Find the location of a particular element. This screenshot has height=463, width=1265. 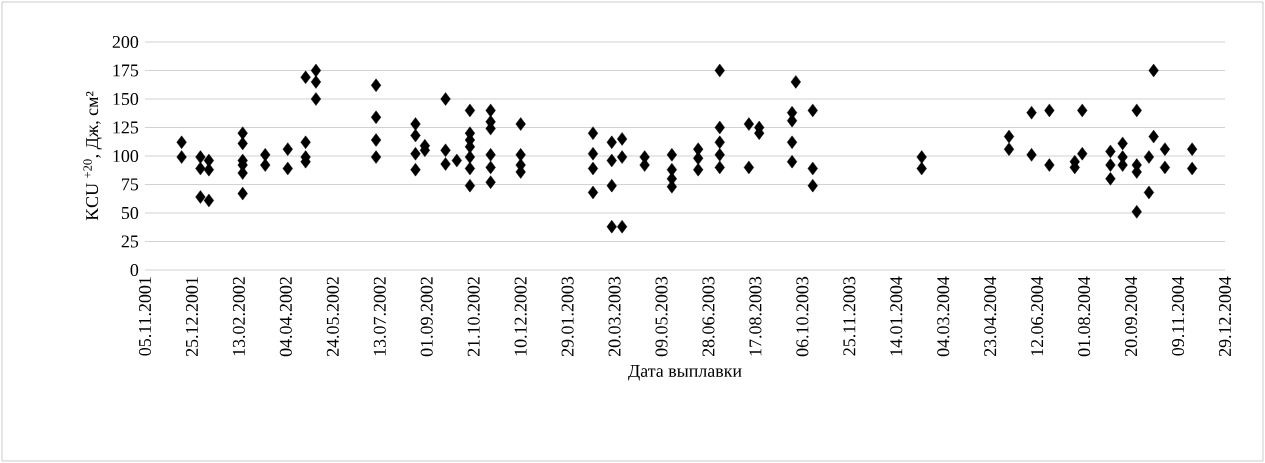

x-tick-label: 13.02.2002 is located at coordinates (239, 316).